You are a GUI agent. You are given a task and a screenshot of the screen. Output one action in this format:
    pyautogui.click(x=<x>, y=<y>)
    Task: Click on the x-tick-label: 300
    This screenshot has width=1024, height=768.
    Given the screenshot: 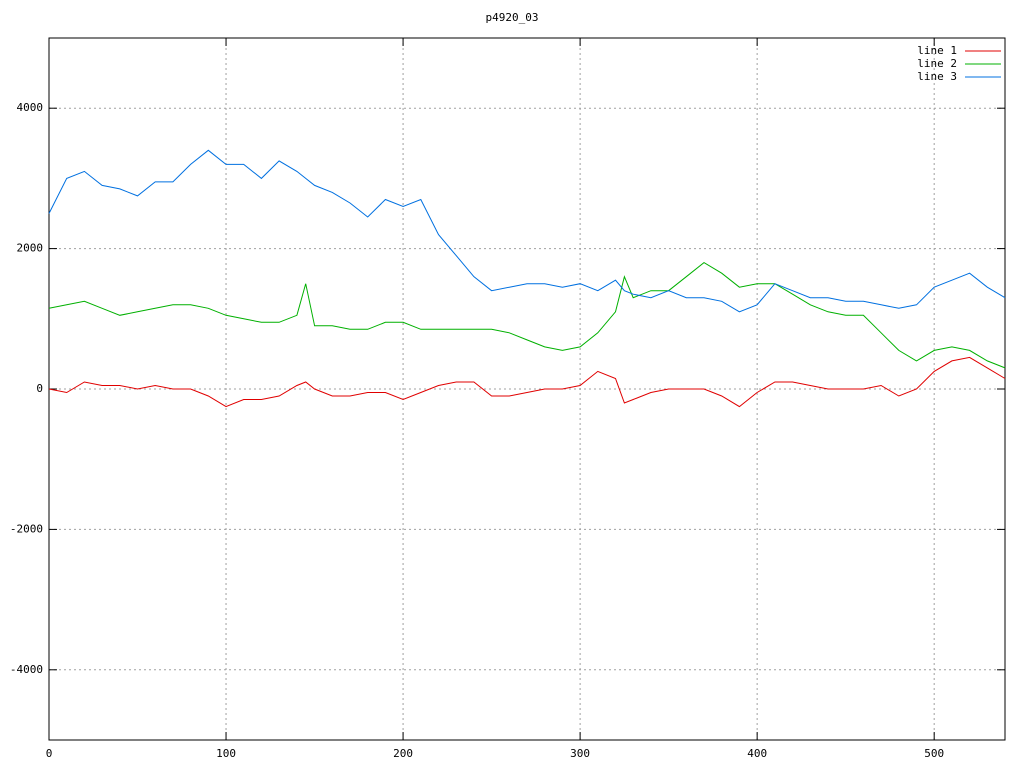 What is the action you would take?
    pyautogui.click(x=580, y=753)
    